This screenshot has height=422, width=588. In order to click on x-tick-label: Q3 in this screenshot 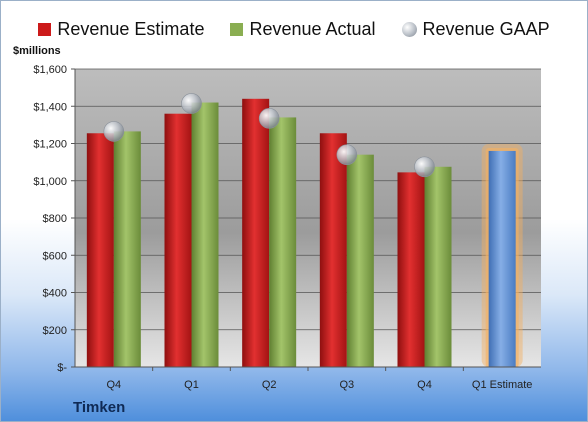, I will do `click(346, 385)`.